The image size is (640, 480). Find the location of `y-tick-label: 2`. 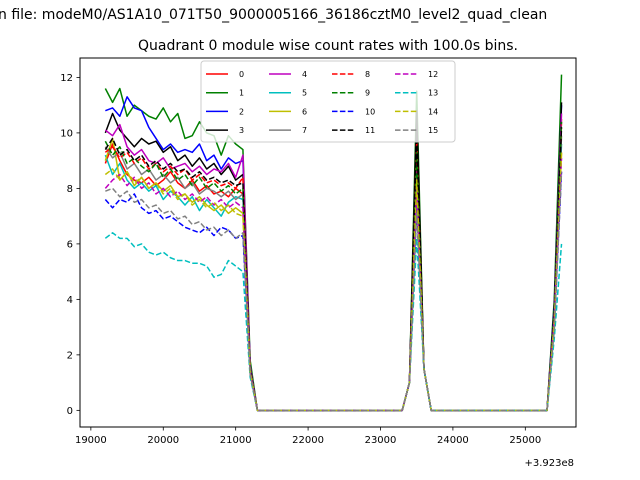

y-tick-label: 2 is located at coordinates (70, 355).